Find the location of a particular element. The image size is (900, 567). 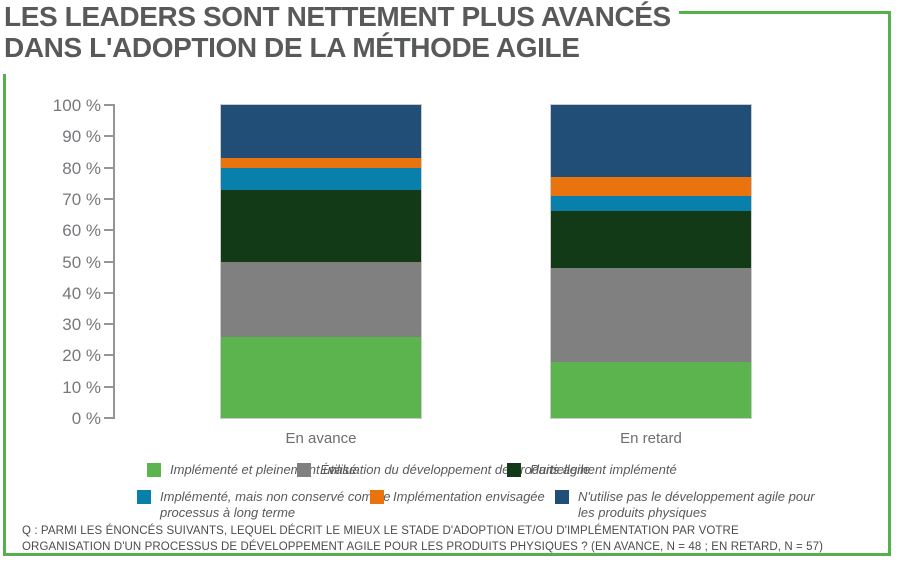

stacked-bar-en-avance is located at coordinates (321, 261).